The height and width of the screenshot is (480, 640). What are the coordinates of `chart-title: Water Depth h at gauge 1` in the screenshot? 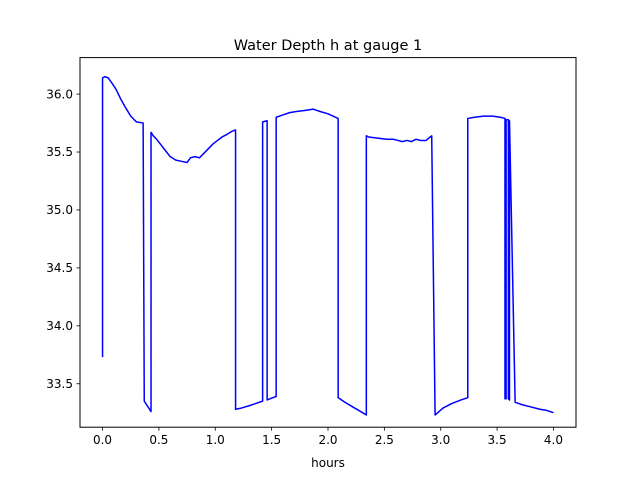 It's located at (328, 46).